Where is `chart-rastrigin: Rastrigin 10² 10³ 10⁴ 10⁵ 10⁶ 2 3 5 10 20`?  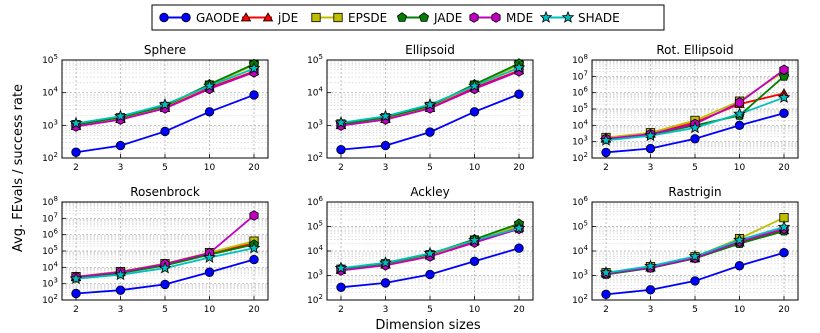
chart-rastrigin: Rastrigin 10² 10³ 10⁴ 10⁵ 10⁶ 2 3 5 10 20 is located at coordinates (685, 250).